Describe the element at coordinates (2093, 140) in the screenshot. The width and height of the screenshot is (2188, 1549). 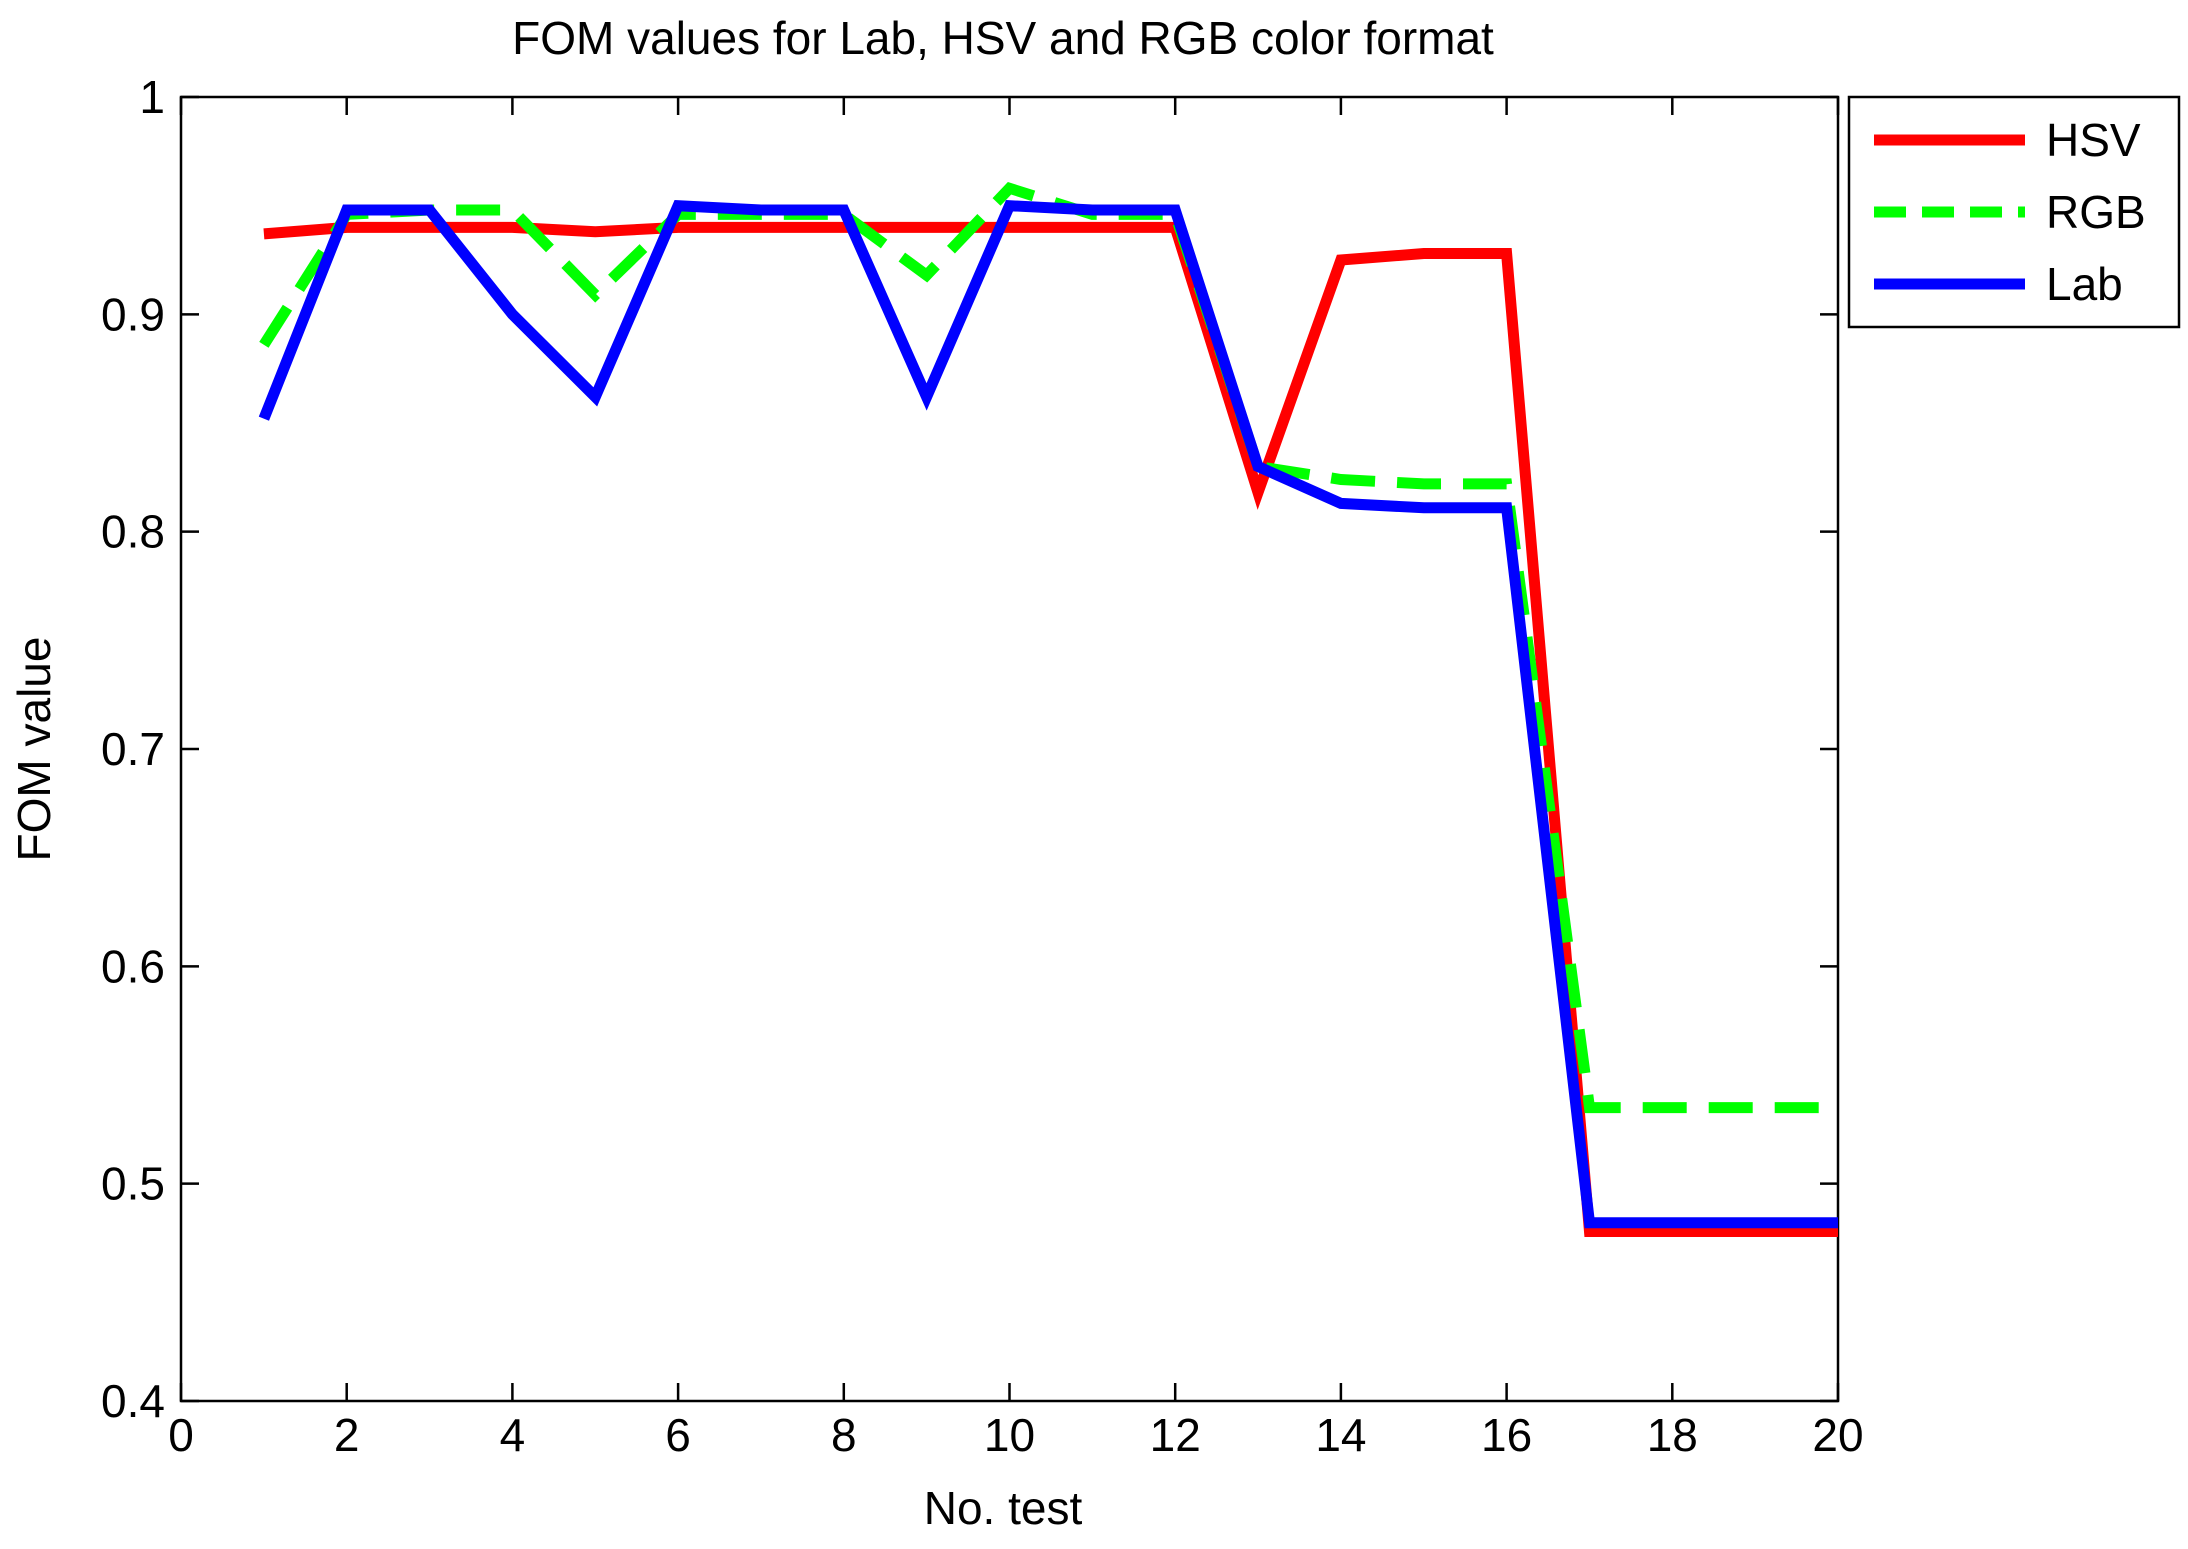
I see `legend-label-hsv: HSV` at that location.